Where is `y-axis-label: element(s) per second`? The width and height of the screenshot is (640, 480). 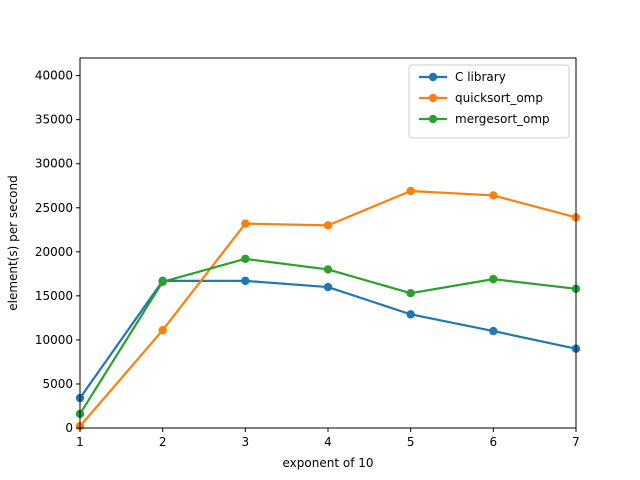
y-axis-label: element(s) per second is located at coordinates (13, 242).